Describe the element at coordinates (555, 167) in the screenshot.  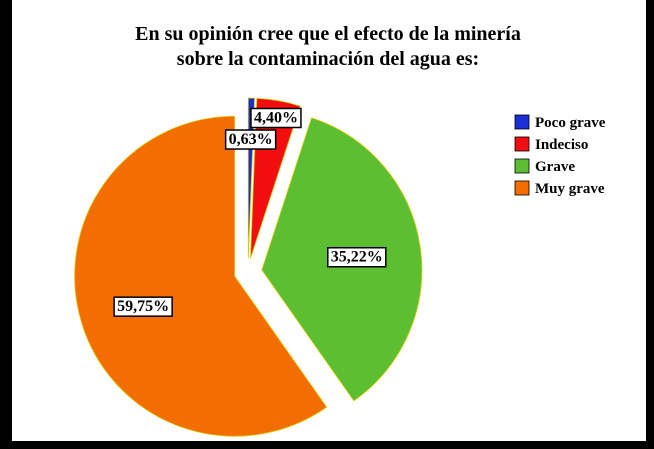
I see `legend-label: Grave` at that location.